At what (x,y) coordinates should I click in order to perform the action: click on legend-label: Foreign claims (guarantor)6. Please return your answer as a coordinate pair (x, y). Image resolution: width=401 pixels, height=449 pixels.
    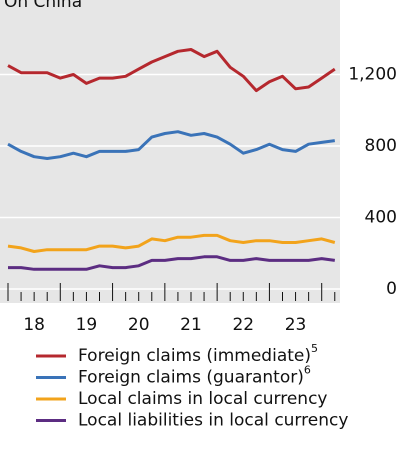
    Looking at the image, I should click on (194, 376).